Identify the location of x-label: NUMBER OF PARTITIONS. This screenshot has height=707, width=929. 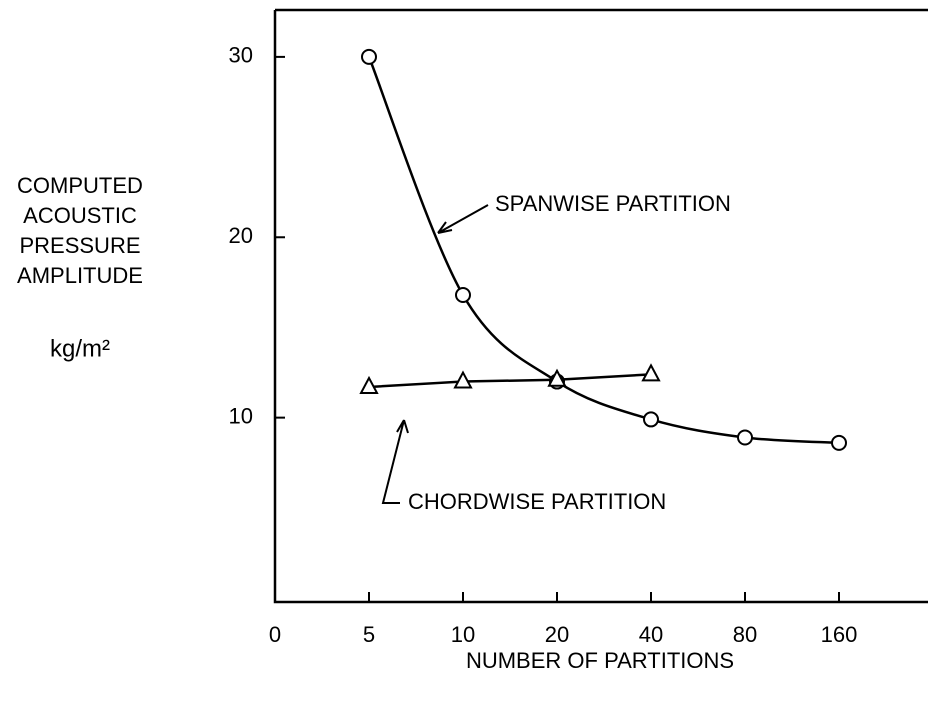
(600, 660).